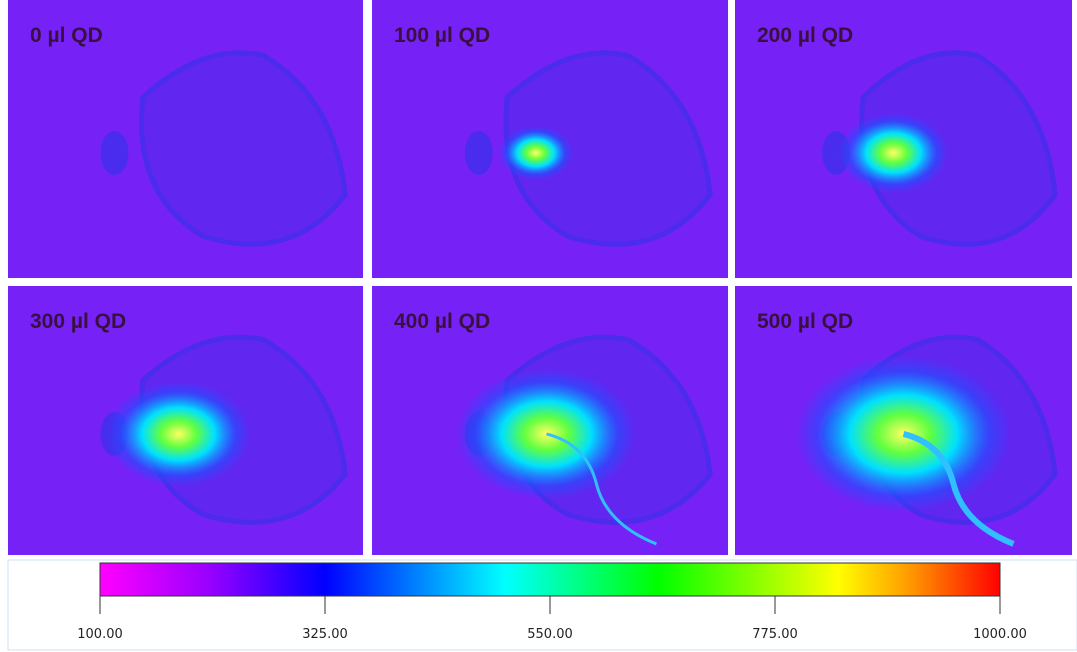 Image resolution: width=1077 pixels, height=652 pixels. What do you see at coordinates (805, 35) in the screenshot?
I see `panel-label: 200 µl QD` at bounding box center [805, 35].